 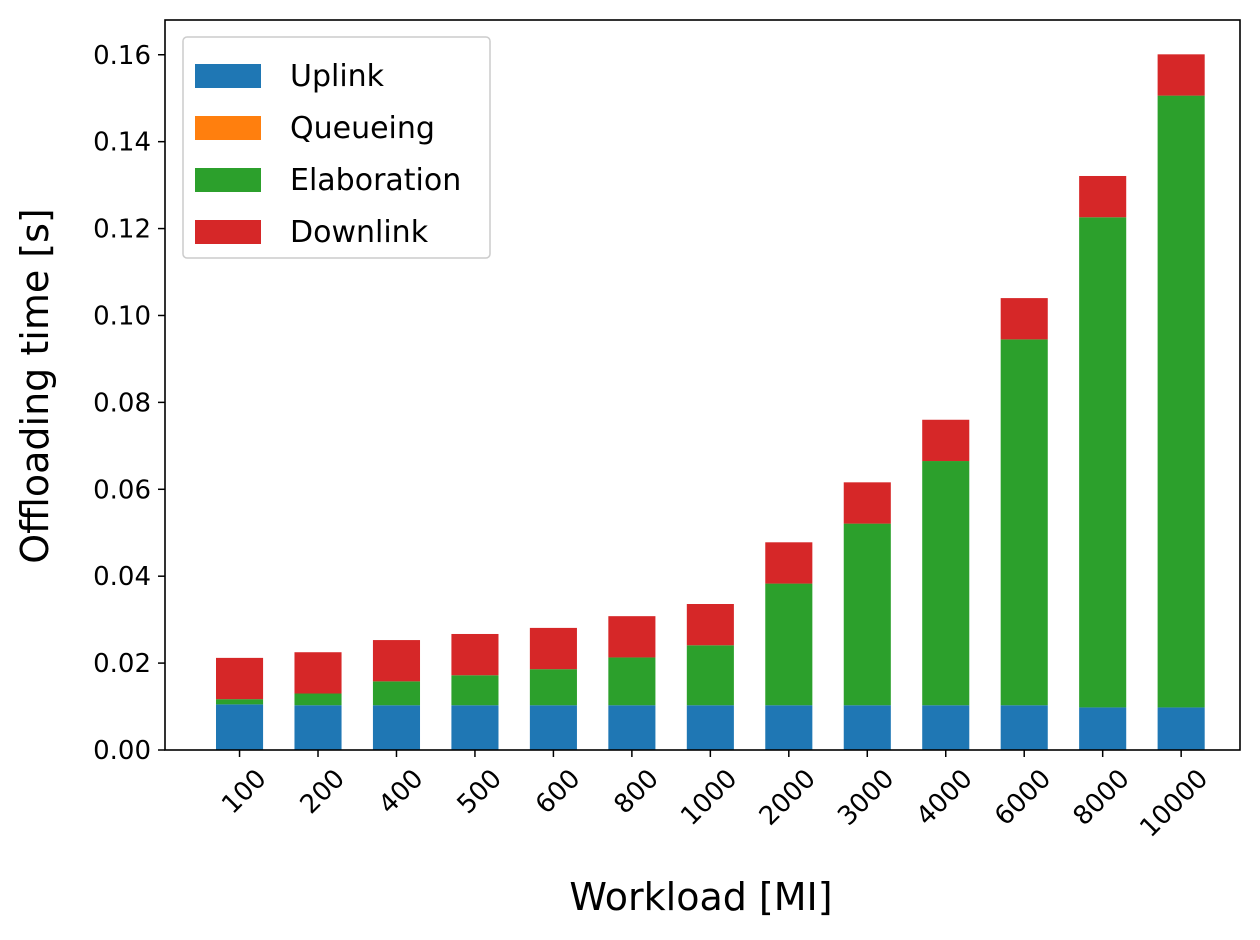 What do you see at coordinates (788, 798) in the screenshot?
I see `x-tick-label: 2000` at bounding box center [788, 798].